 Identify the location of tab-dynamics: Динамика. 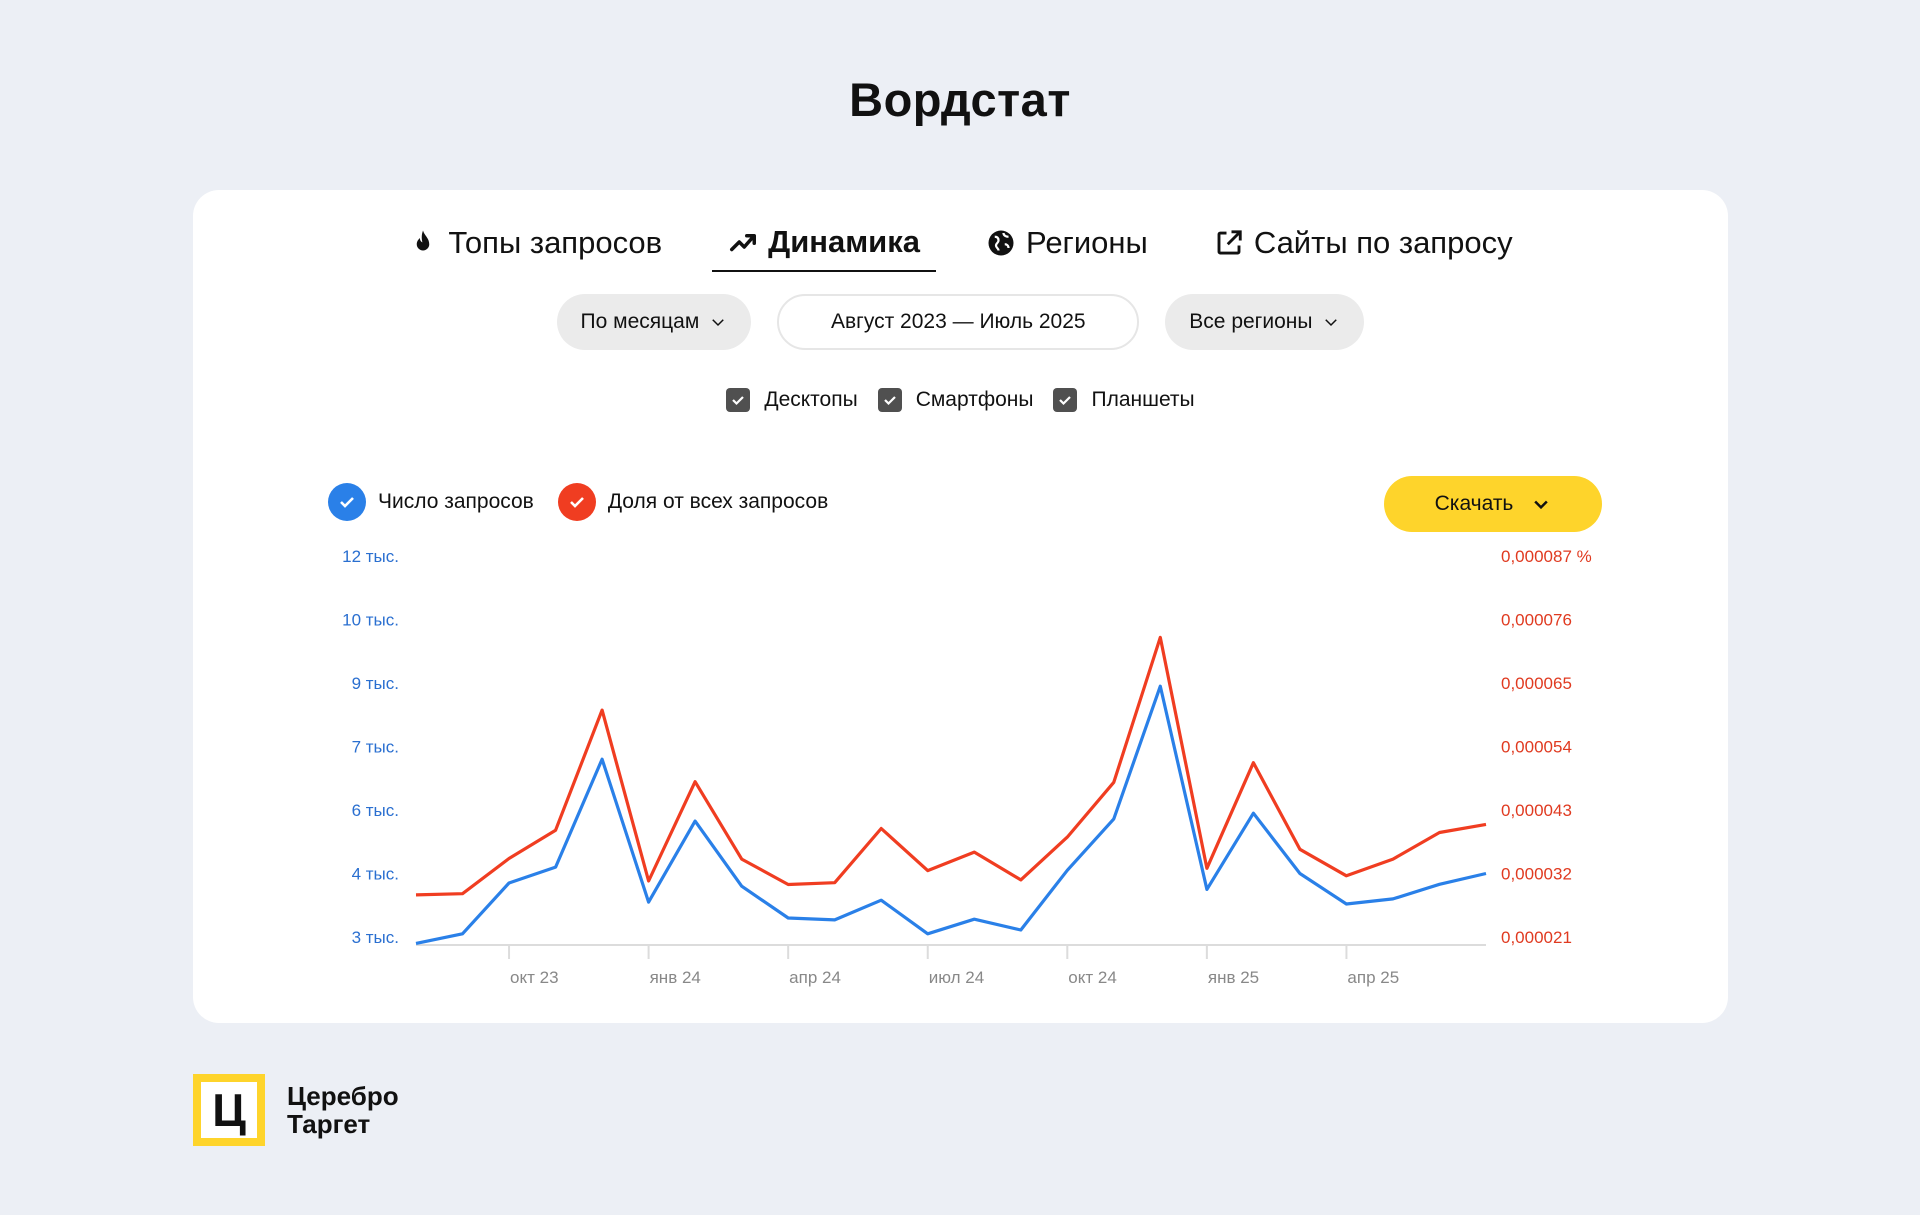
(824, 245).